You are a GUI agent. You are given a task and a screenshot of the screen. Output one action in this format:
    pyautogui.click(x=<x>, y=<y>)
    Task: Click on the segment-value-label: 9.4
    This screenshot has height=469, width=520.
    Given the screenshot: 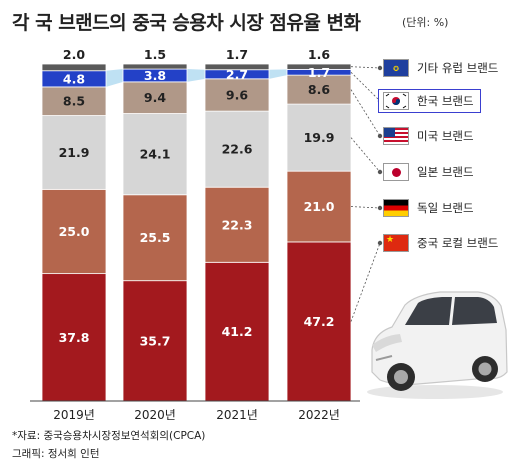 What is the action you would take?
    pyautogui.click(x=155, y=97)
    